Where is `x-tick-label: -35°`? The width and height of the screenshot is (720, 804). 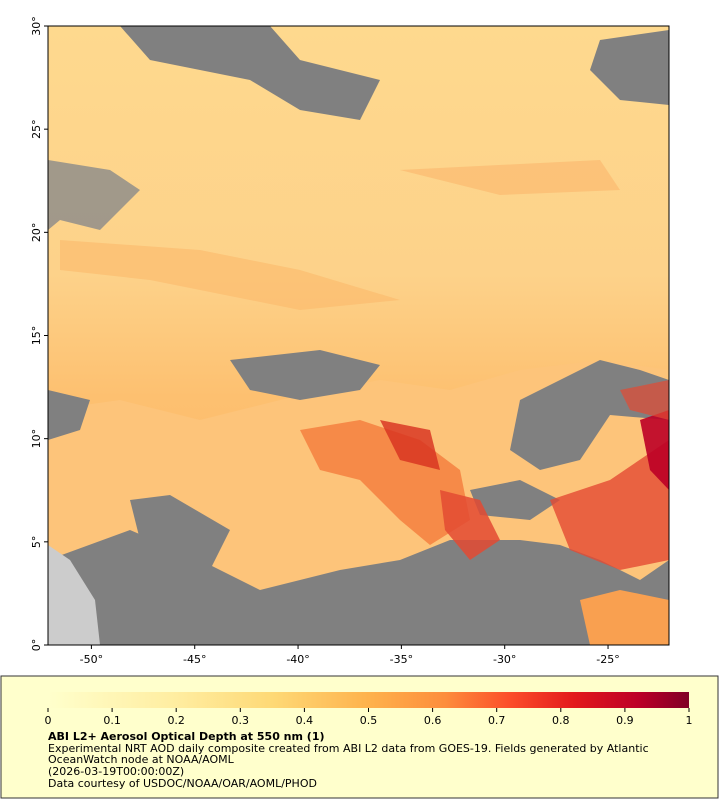
x-tick-label: -35° is located at coordinates (401, 659).